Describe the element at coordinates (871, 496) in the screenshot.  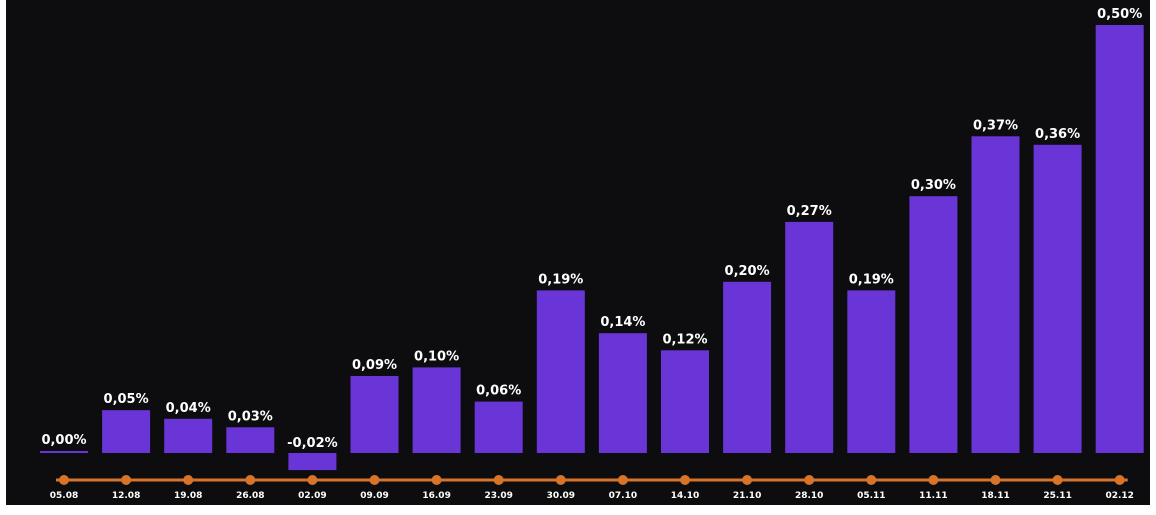
I see `x-tick-label: 05.11` at that location.